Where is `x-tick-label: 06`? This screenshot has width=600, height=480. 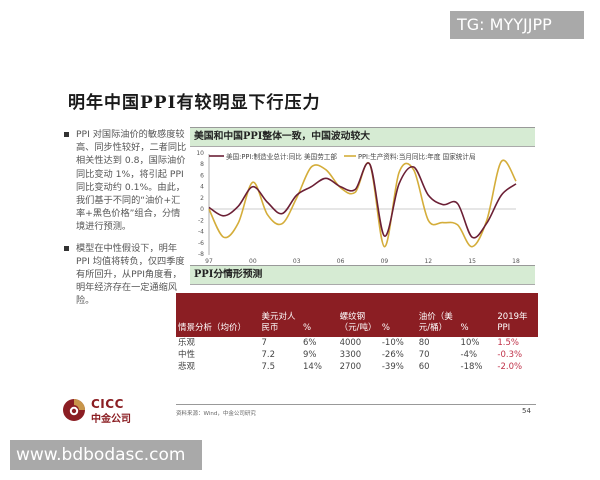
x-tick-label: 06 is located at coordinates (341, 261).